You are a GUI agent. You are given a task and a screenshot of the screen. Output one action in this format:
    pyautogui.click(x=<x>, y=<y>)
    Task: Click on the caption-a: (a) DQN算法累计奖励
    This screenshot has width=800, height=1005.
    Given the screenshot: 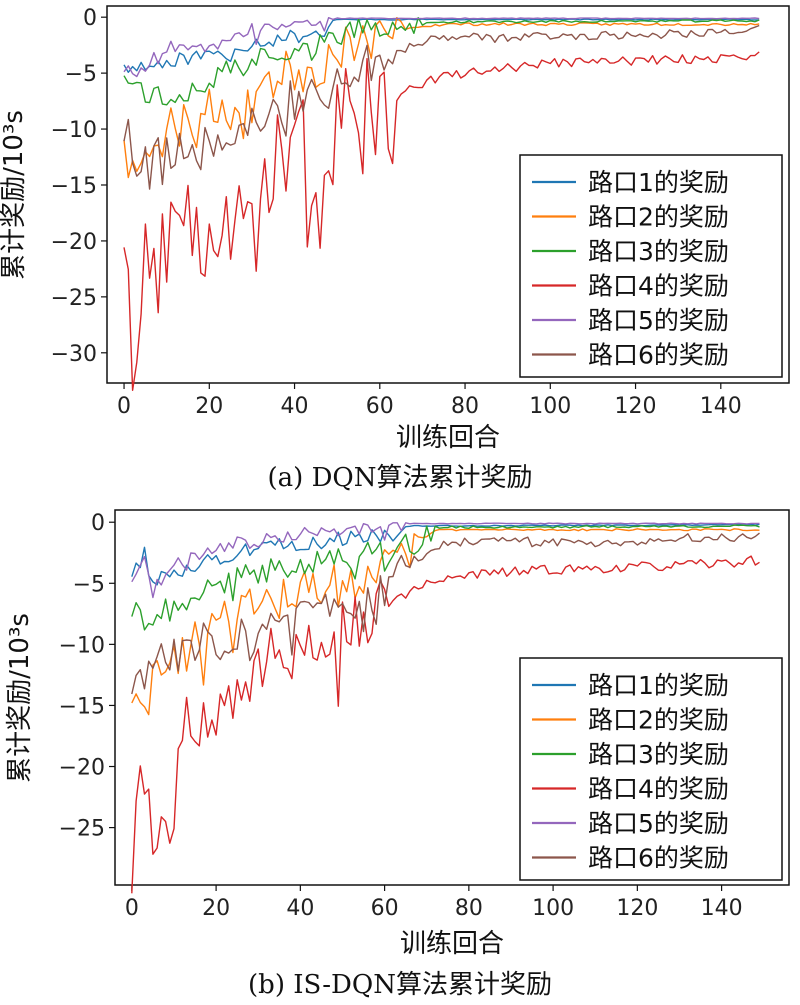 What is the action you would take?
    pyautogui.click(x=400, y=478)
    